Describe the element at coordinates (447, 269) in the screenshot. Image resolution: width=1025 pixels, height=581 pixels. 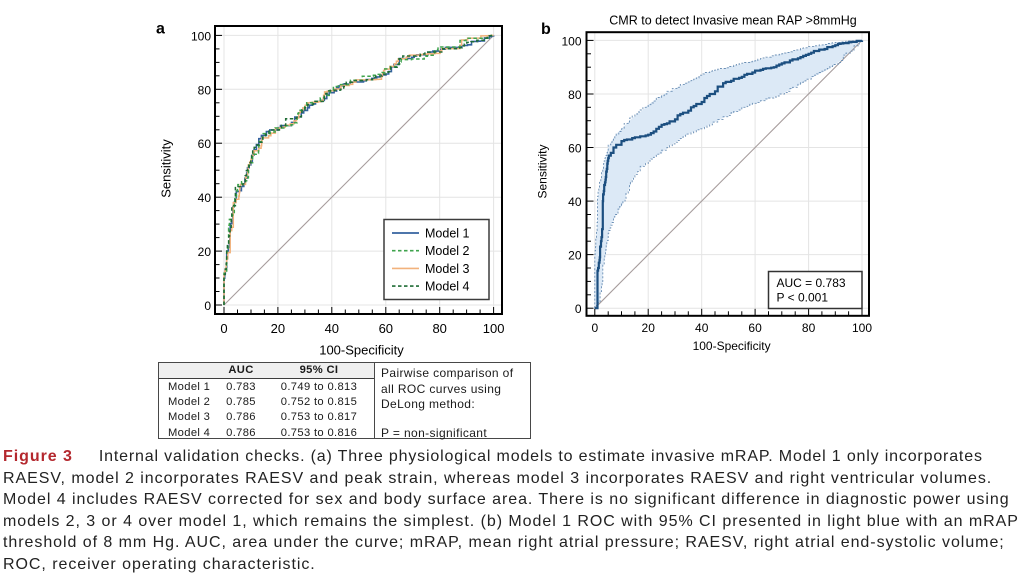
I see `svg-text: Model 3` at that location.